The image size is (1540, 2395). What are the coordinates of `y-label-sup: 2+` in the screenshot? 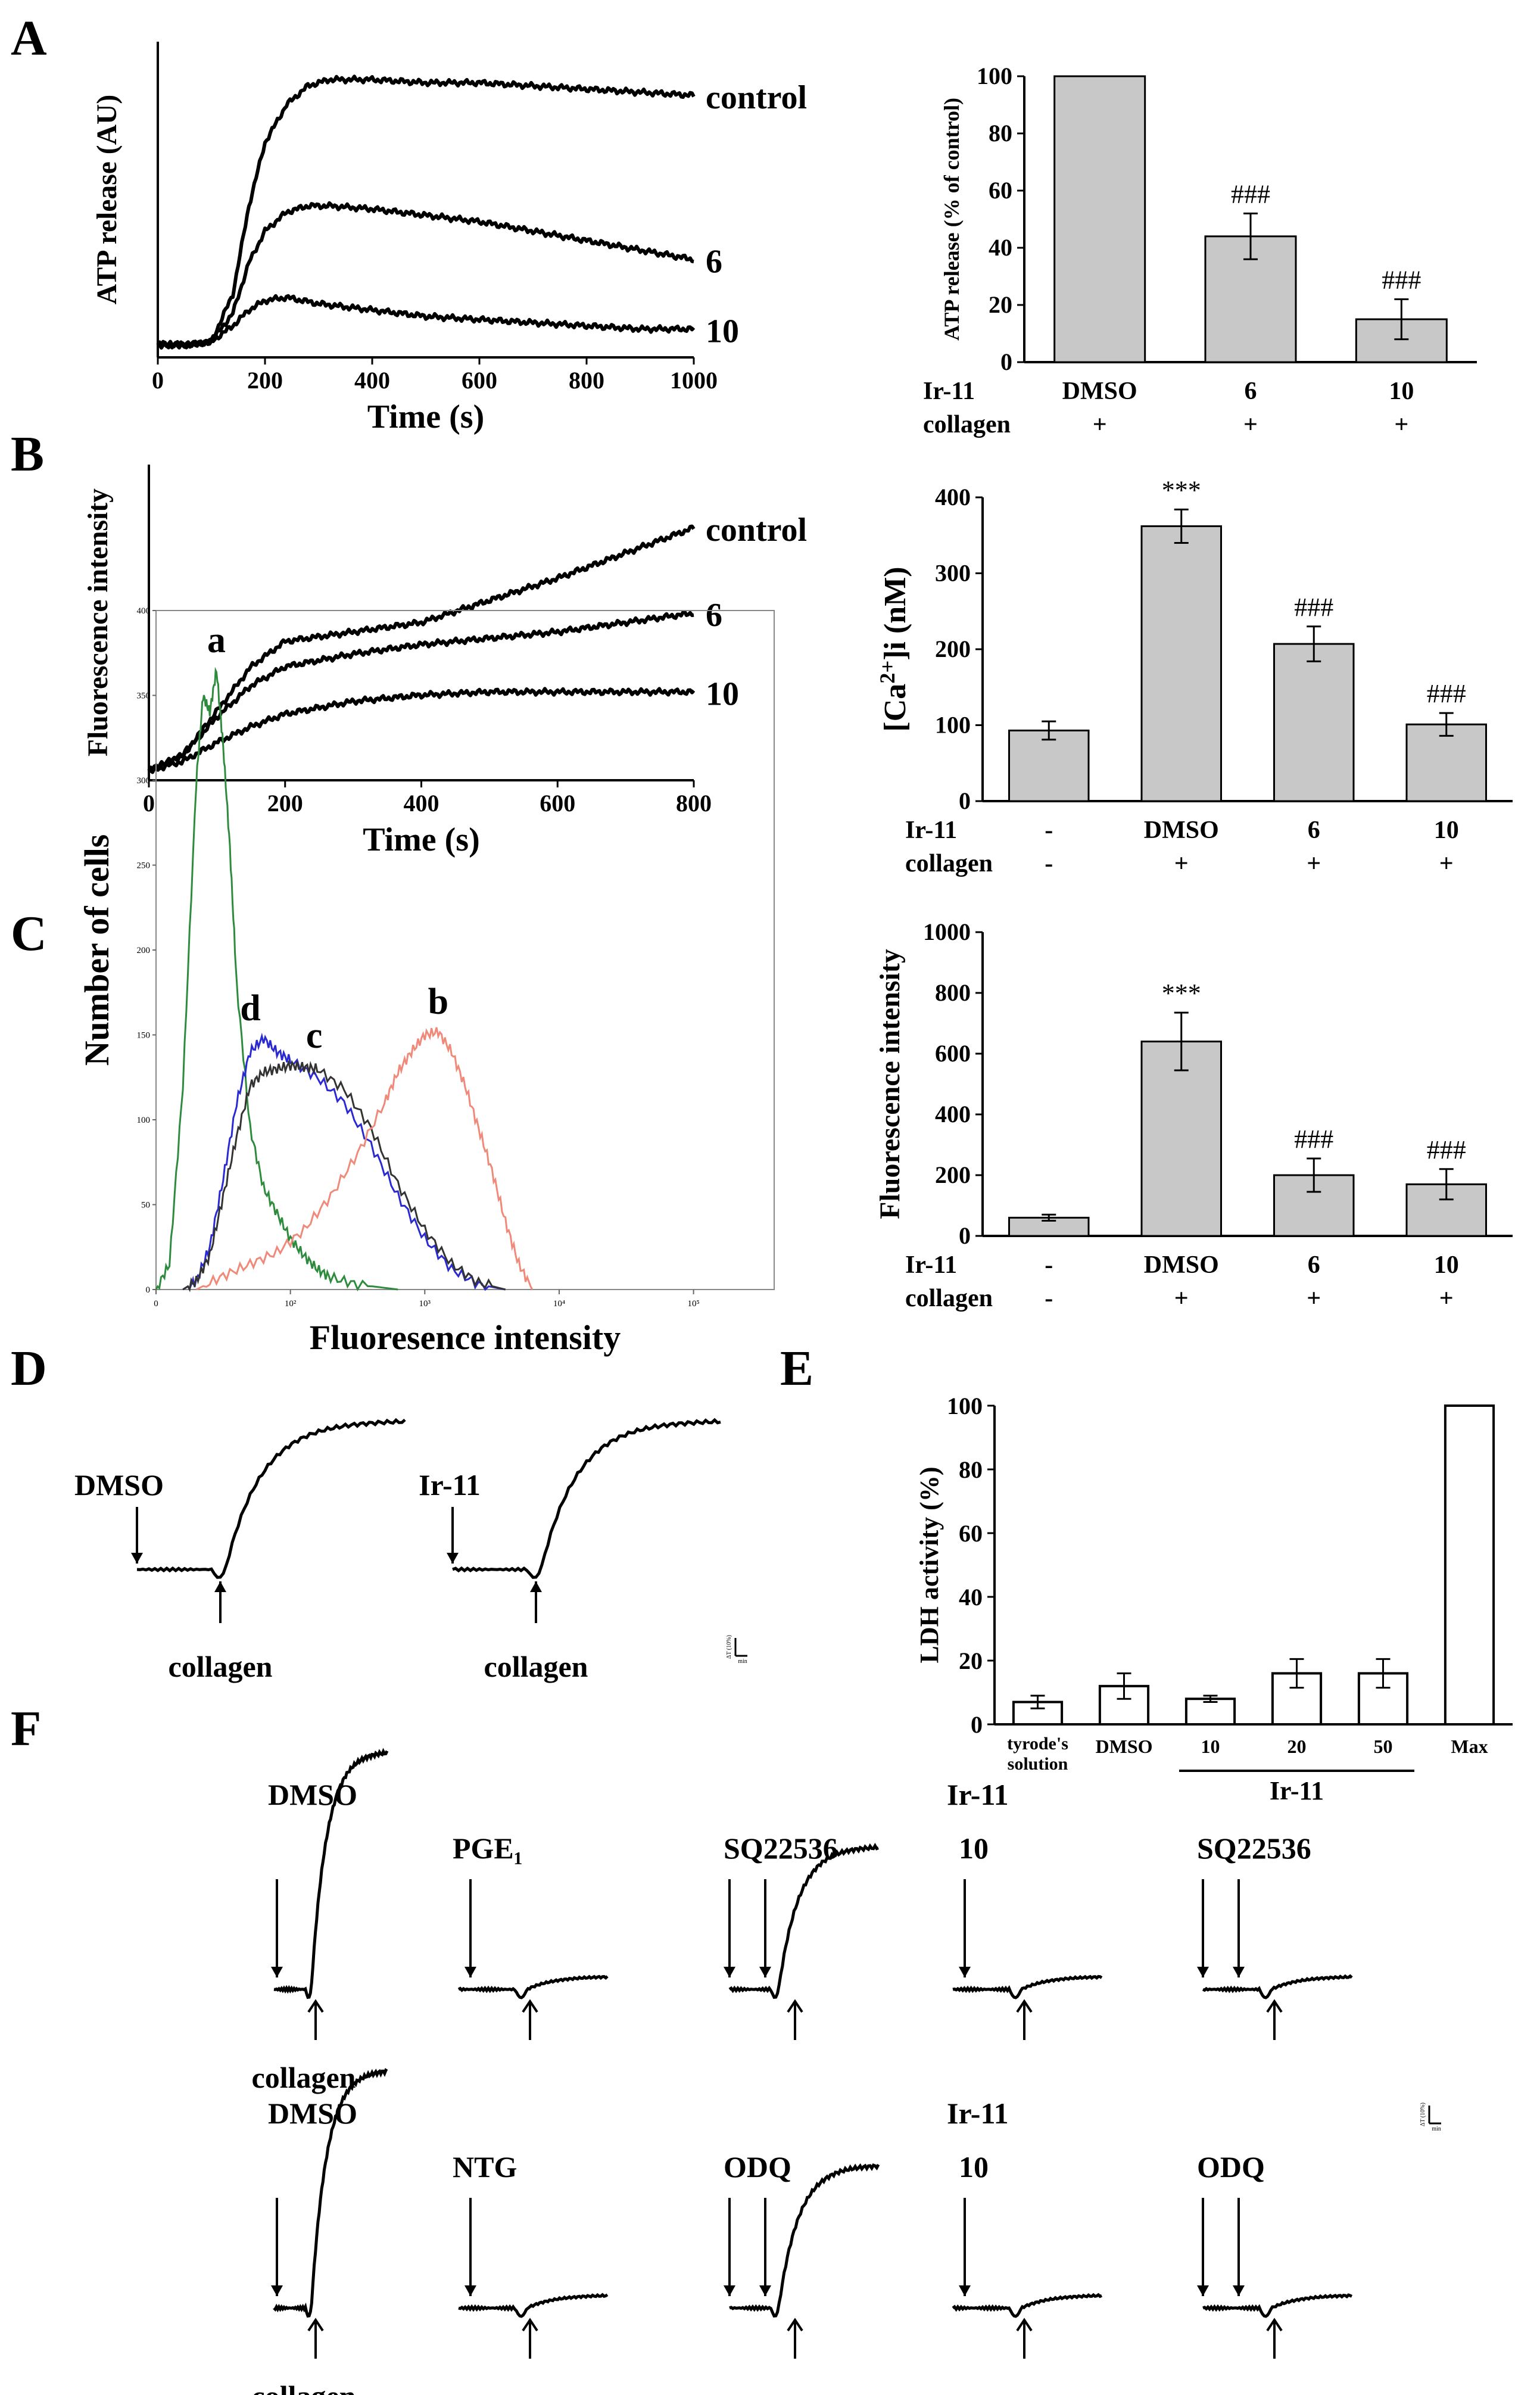 It's located at (887, 672).